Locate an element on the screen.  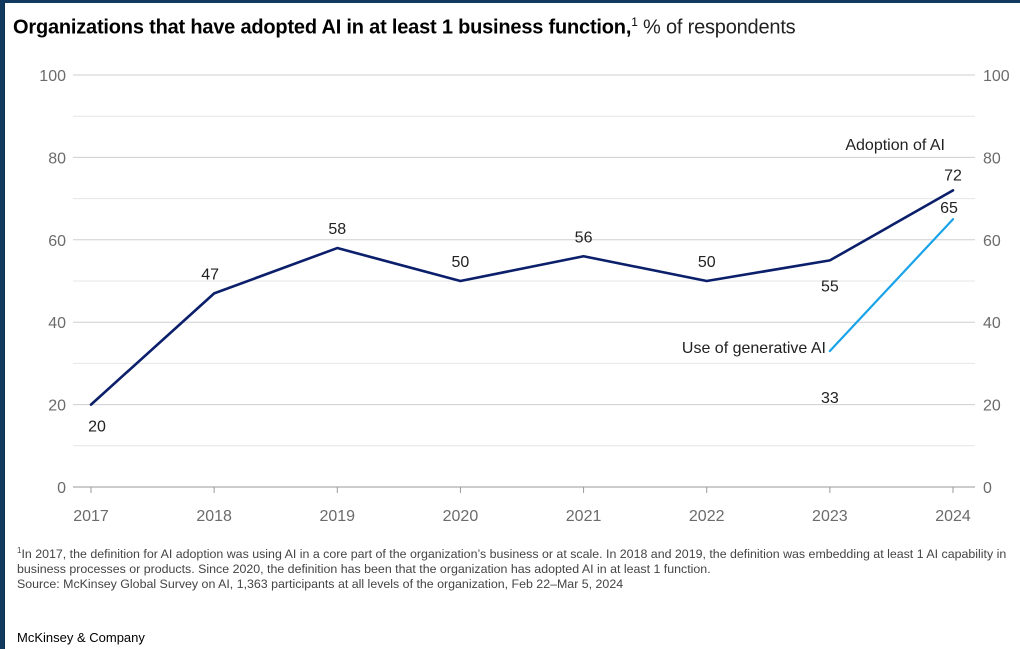
title-footnote-marker: 1 is located at coordinates (634, 22).